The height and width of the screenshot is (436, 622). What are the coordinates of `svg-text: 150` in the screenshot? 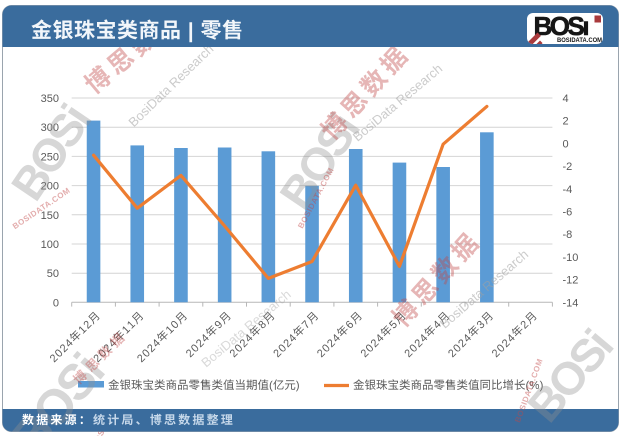 It's located at (50, 216).